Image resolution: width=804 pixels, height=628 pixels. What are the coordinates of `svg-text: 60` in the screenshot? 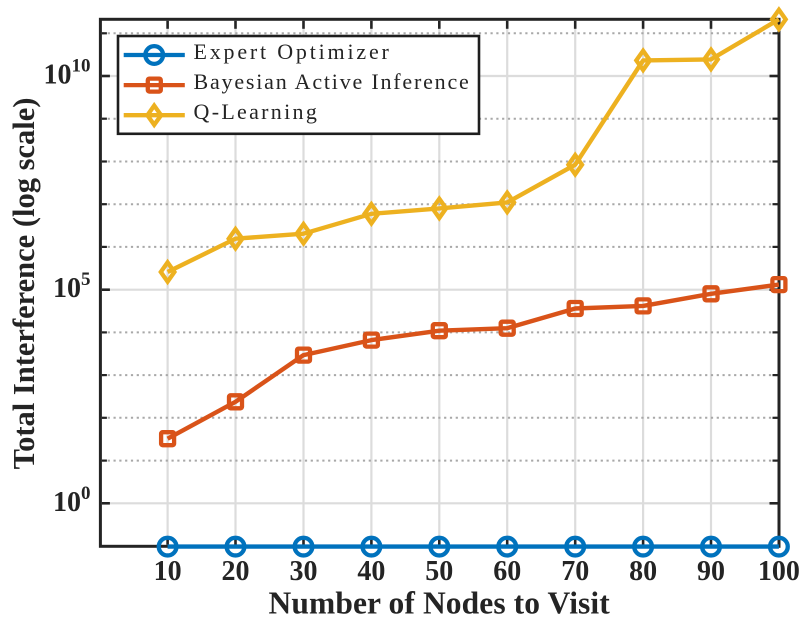 It's located at (507, 571).